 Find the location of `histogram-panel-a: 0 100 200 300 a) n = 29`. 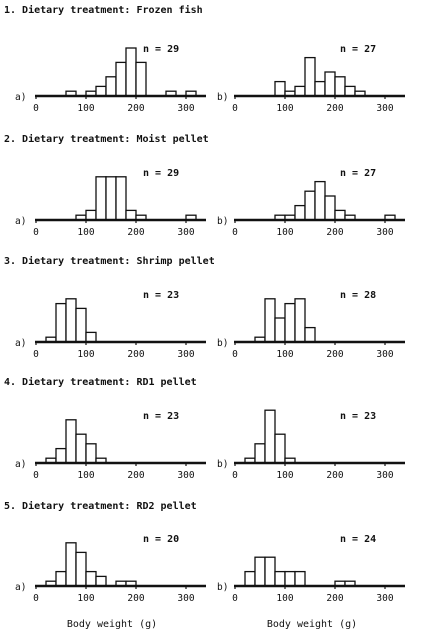

histogram-panel-a: 0 100 200 300 a) n = 29 is located at coordinates (110, 203).